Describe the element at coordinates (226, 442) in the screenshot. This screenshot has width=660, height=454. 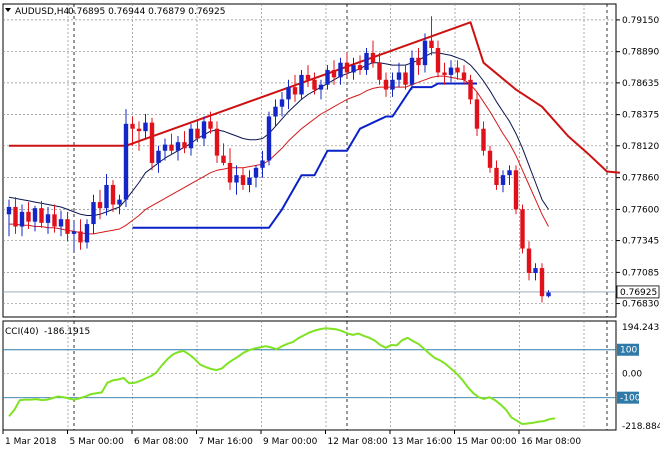
I see `time-tick-label: 7 Mar 16:00` at that location.